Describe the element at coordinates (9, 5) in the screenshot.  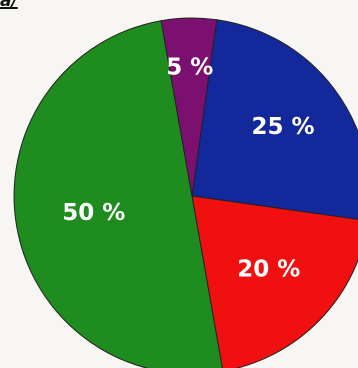
I see `figure-label: a/` at that location.